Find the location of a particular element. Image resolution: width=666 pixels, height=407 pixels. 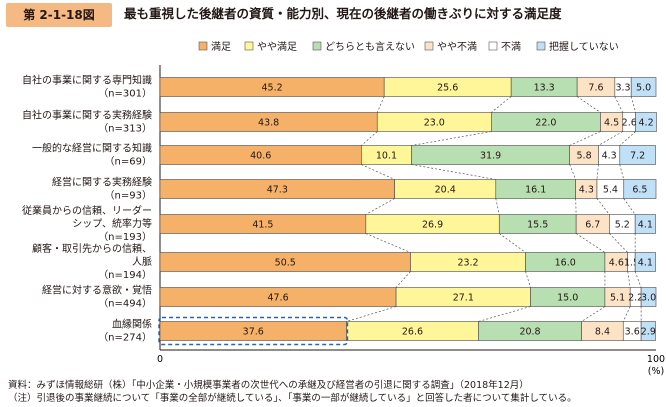

data-label: 27.1 is located at coordinates (463, 298).